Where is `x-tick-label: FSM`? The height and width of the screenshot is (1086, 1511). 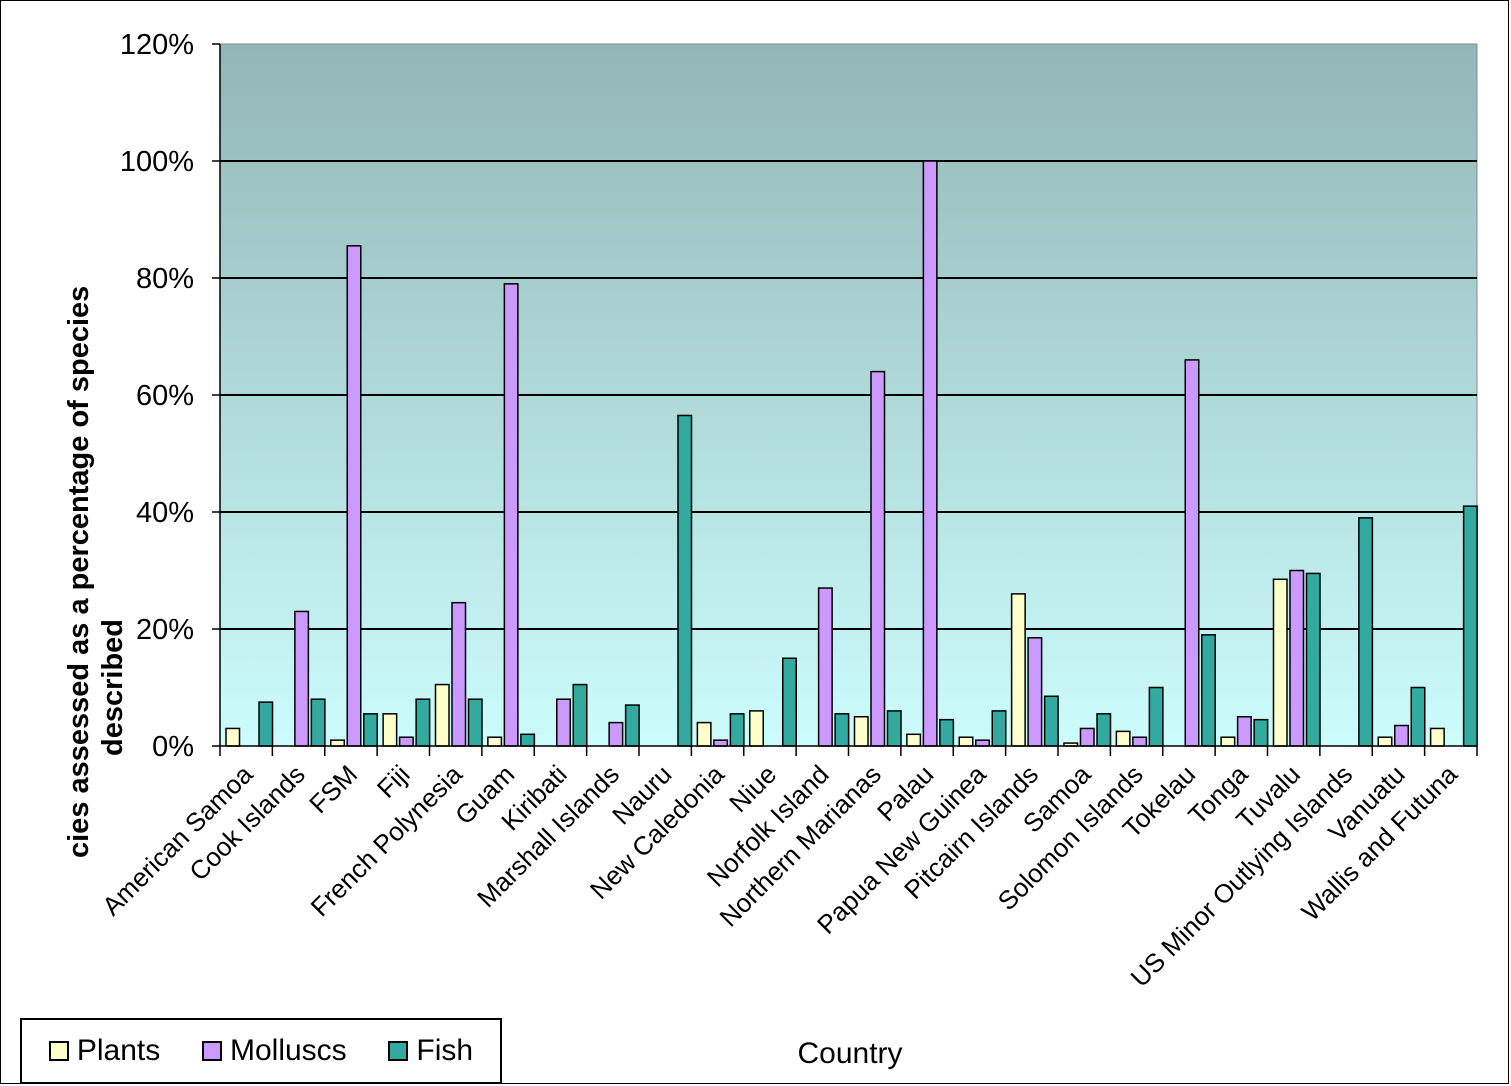
x-tick-label: FSM is located at coordinates (333, 789).